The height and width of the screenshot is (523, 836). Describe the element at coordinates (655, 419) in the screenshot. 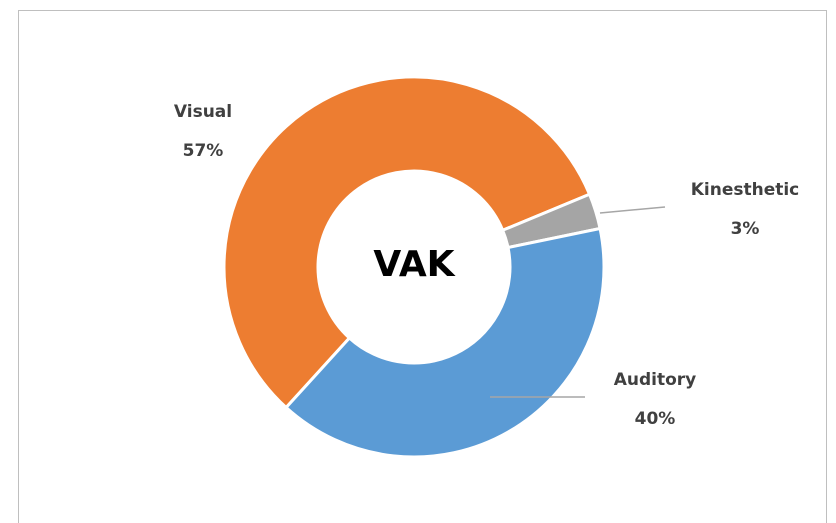

I see `slice-label-value: 40%` at that location.